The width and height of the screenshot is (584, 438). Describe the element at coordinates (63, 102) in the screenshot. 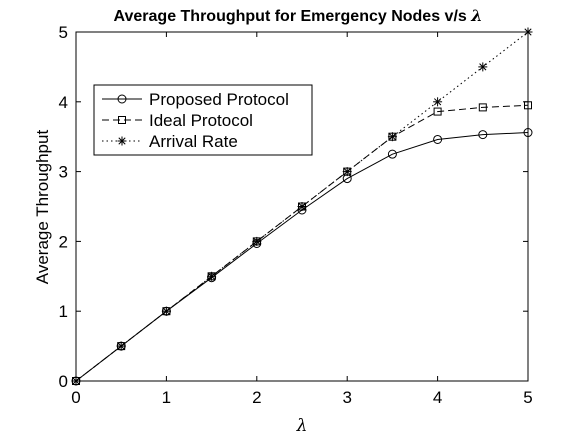

I see `y-tick-label: 4` at that location.